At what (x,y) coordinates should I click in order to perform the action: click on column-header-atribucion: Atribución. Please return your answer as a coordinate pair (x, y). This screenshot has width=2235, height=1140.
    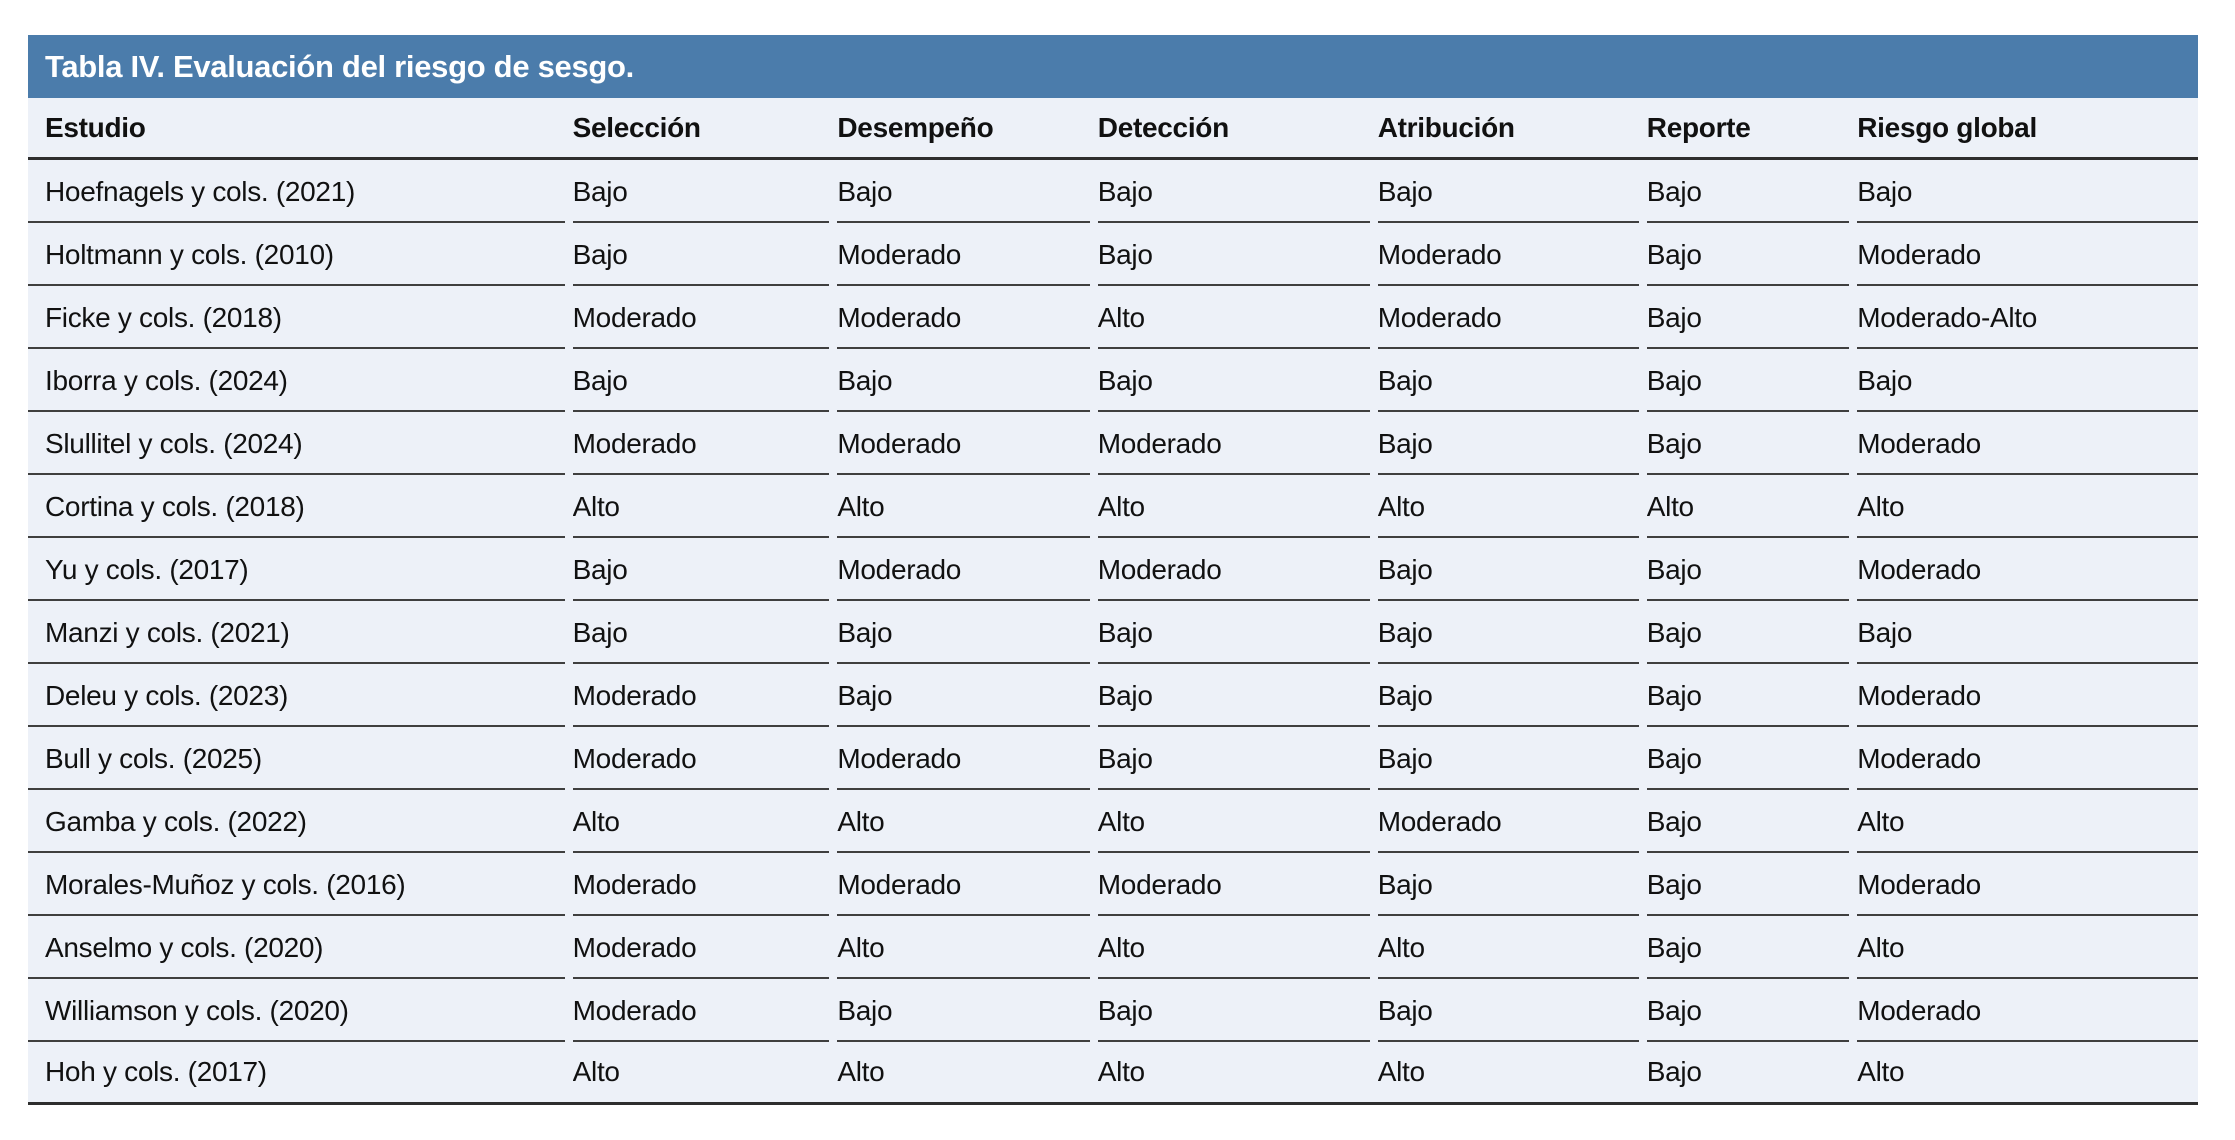
    Looking at the image, I should click on (1512, 129).